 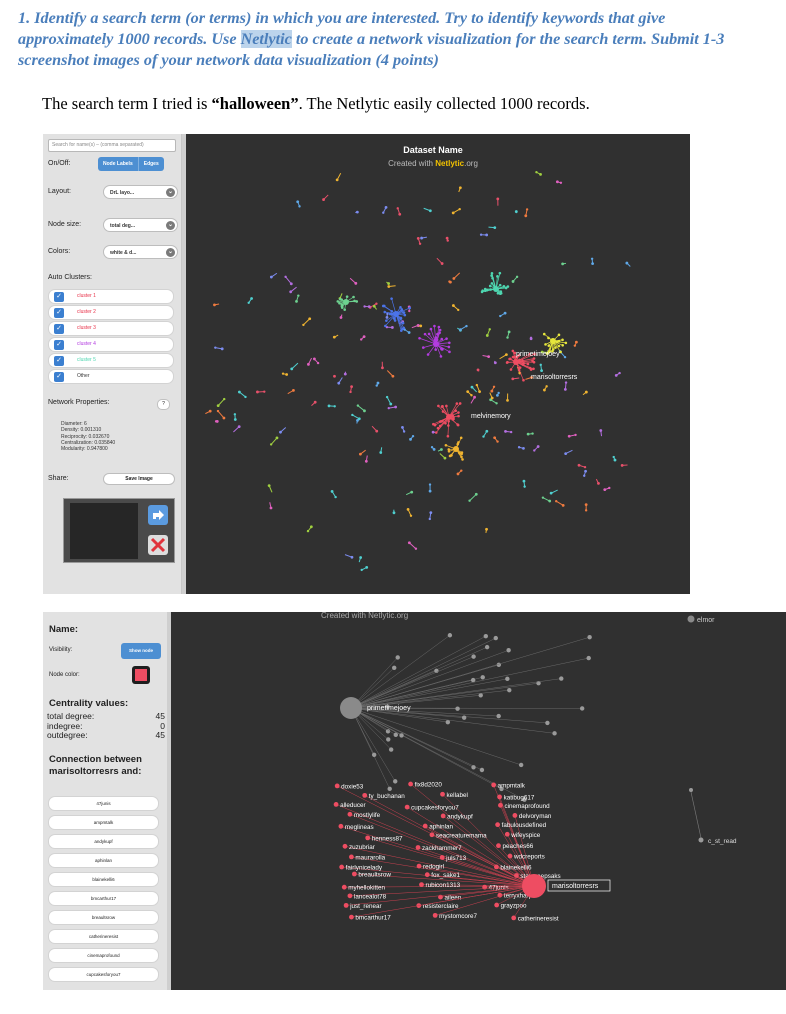 What do you see at coordinates (169, 801) in the screenshot?
I see `scrollbar` at bounding box center [169, 801].